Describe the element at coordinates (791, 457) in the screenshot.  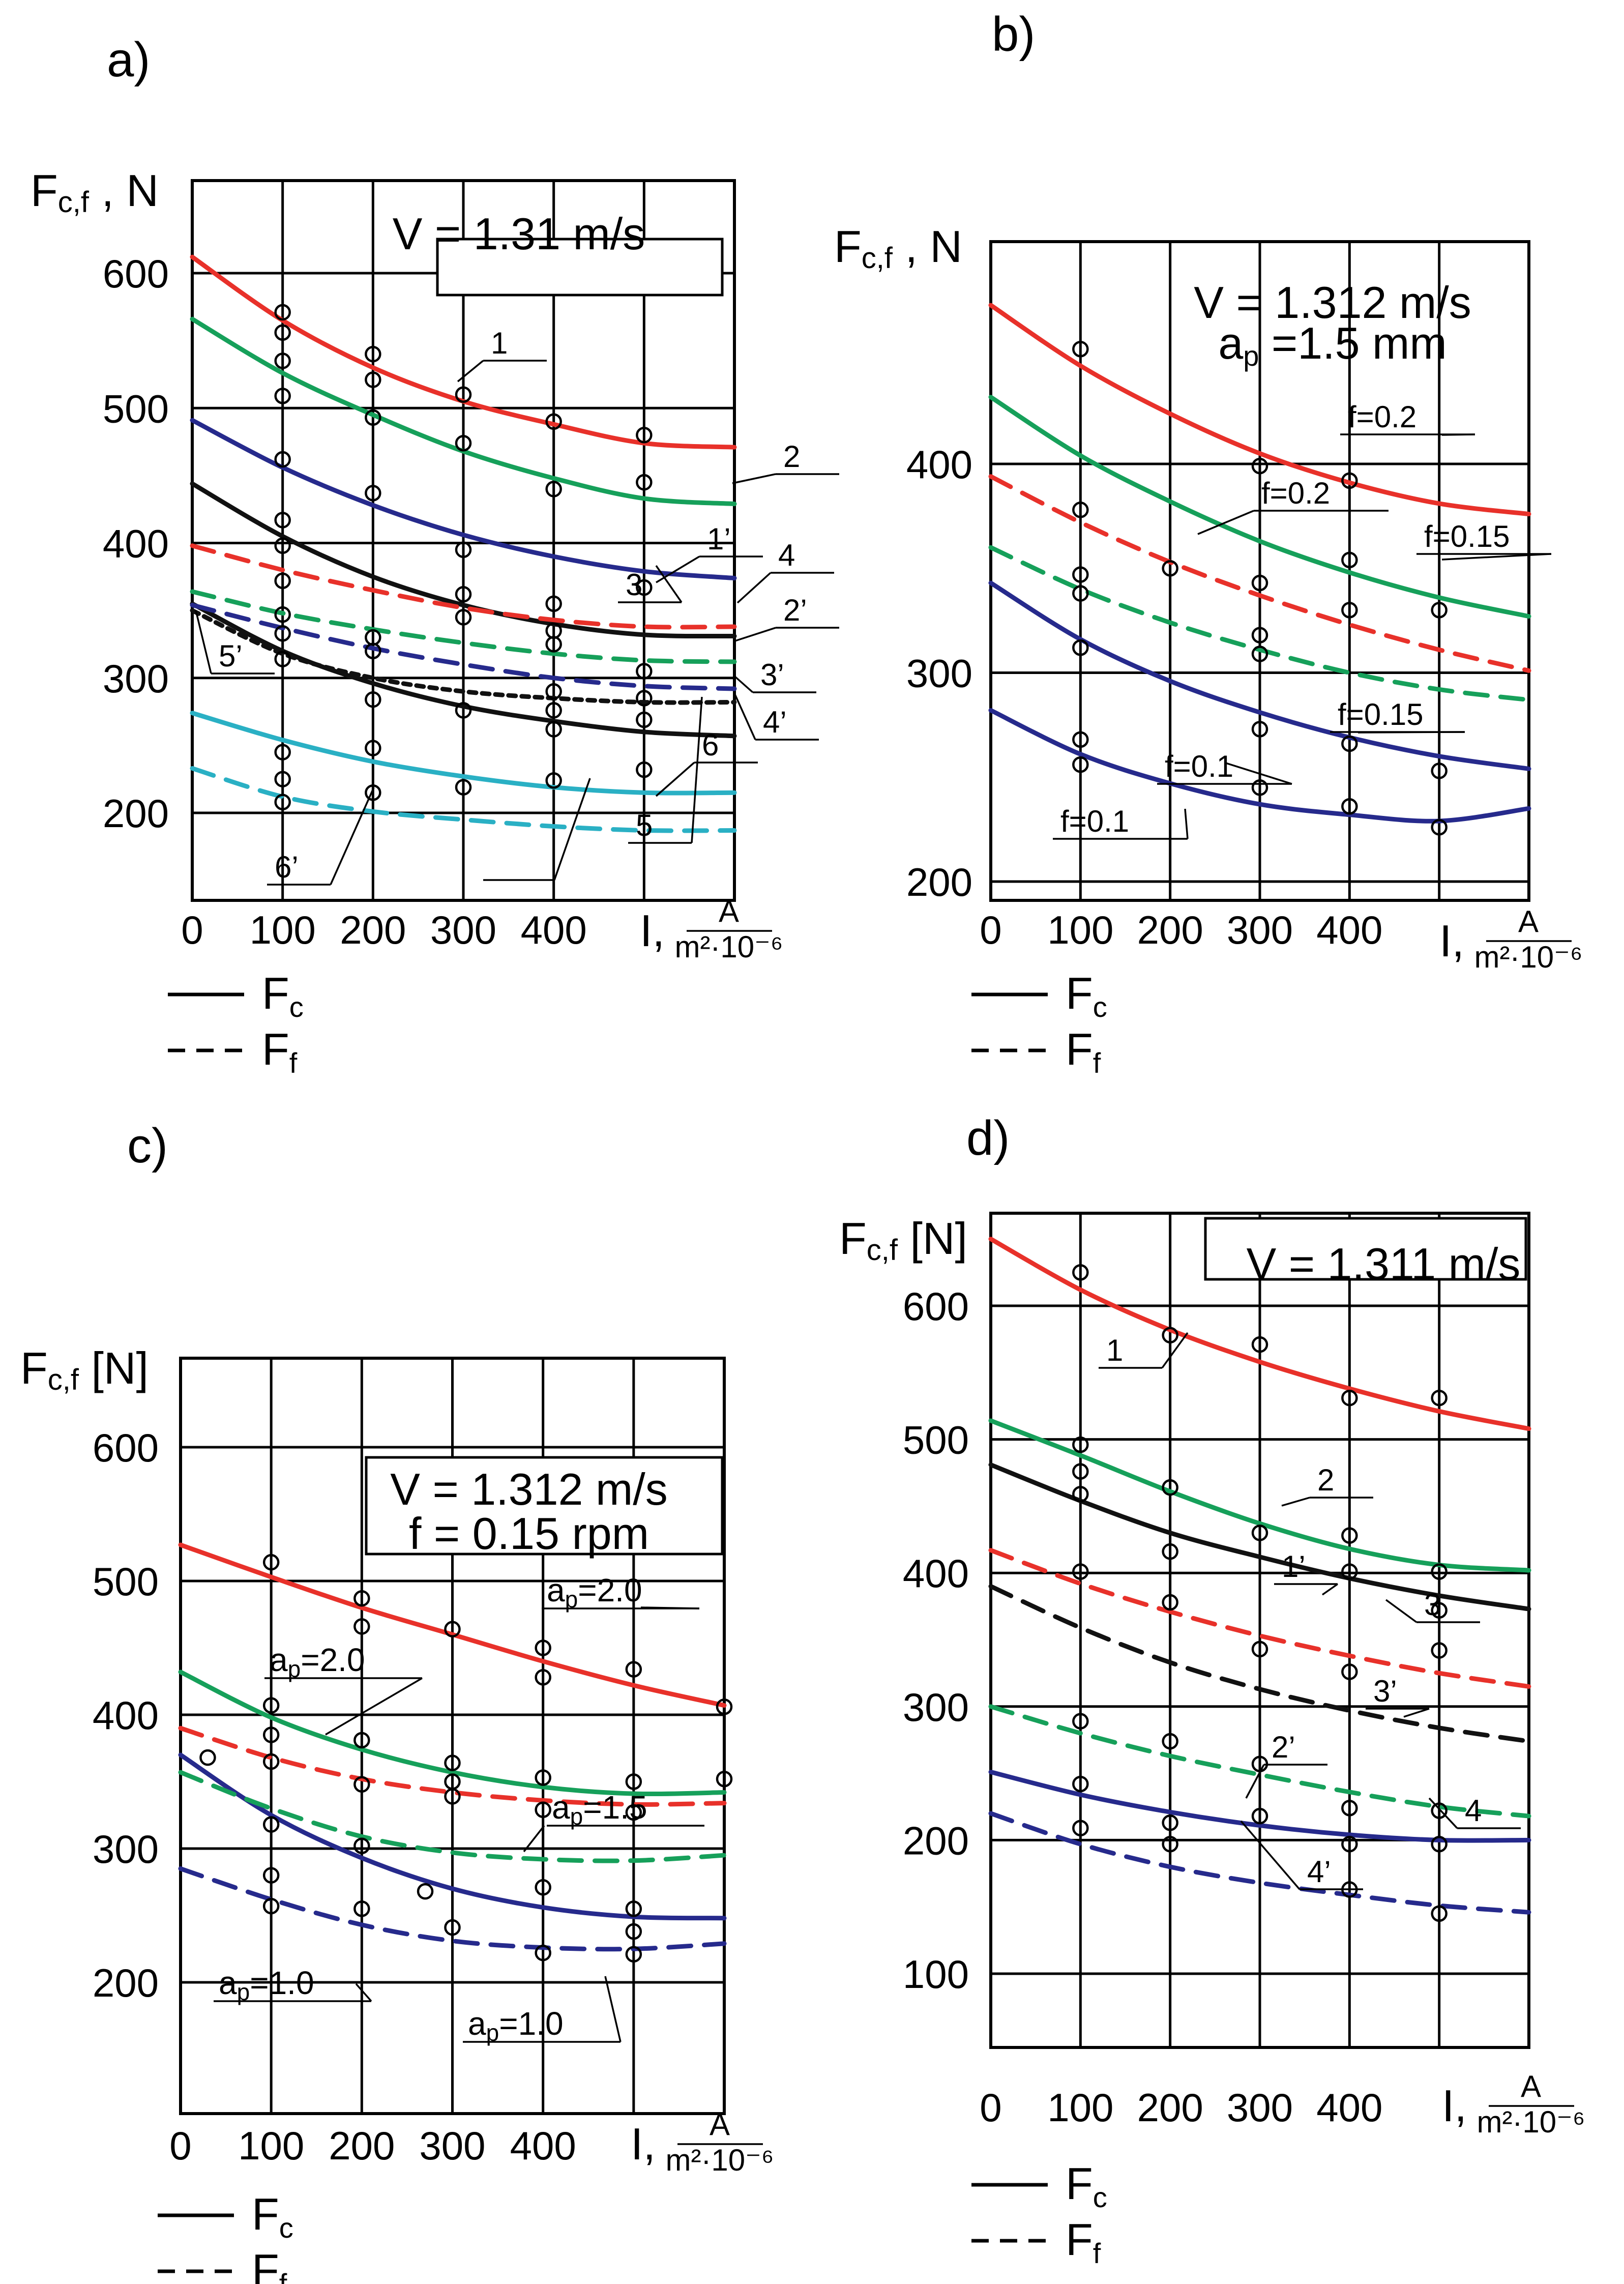
I see `curve-label: 2` at that location.